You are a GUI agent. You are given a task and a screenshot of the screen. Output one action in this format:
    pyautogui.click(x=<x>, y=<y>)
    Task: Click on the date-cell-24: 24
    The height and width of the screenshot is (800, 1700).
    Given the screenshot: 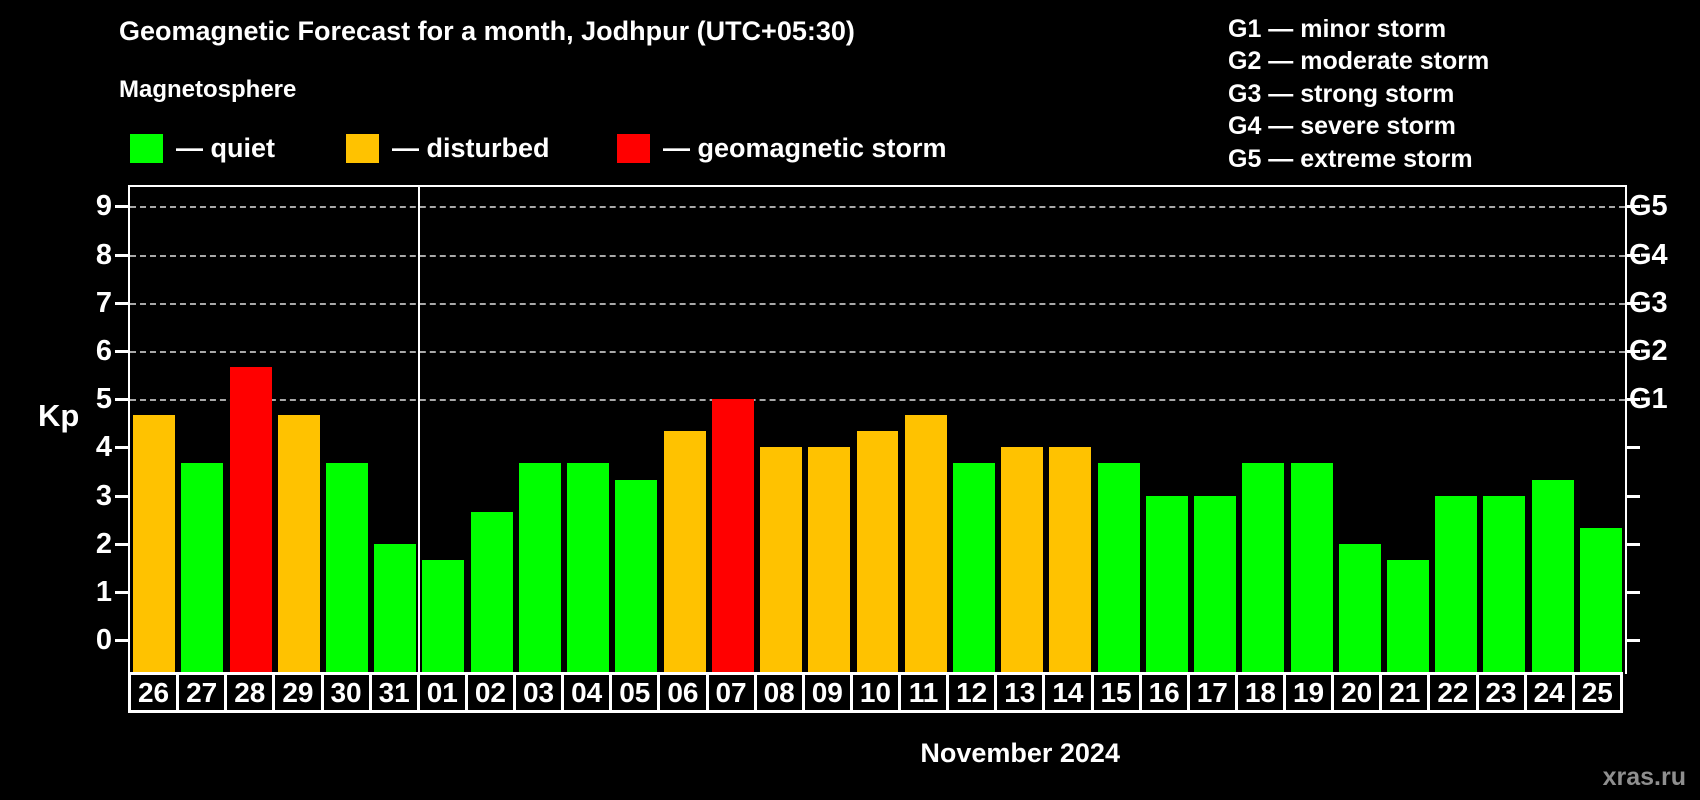 What is the action you would take?
    pyautogui.click(x=1549, y=692)
    